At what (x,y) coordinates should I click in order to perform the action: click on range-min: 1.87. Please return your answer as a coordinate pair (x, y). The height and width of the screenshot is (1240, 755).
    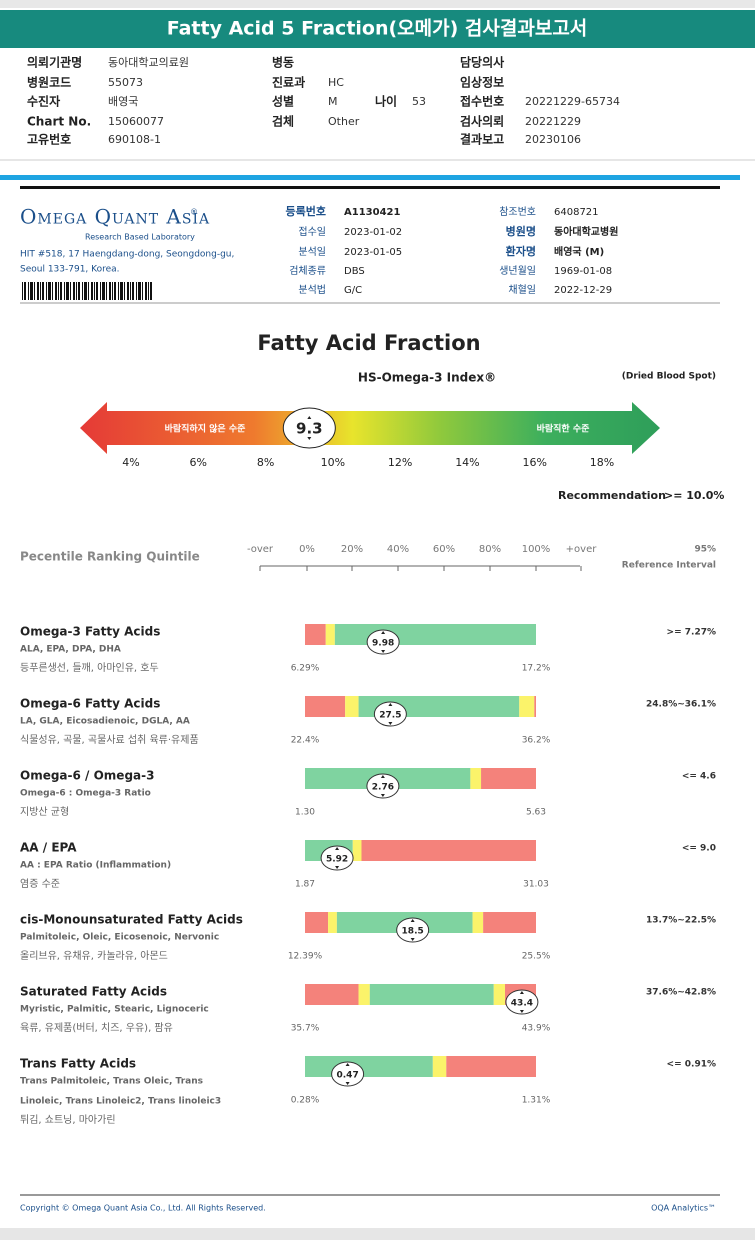
    Looking at the image, I should click on (305, 885).